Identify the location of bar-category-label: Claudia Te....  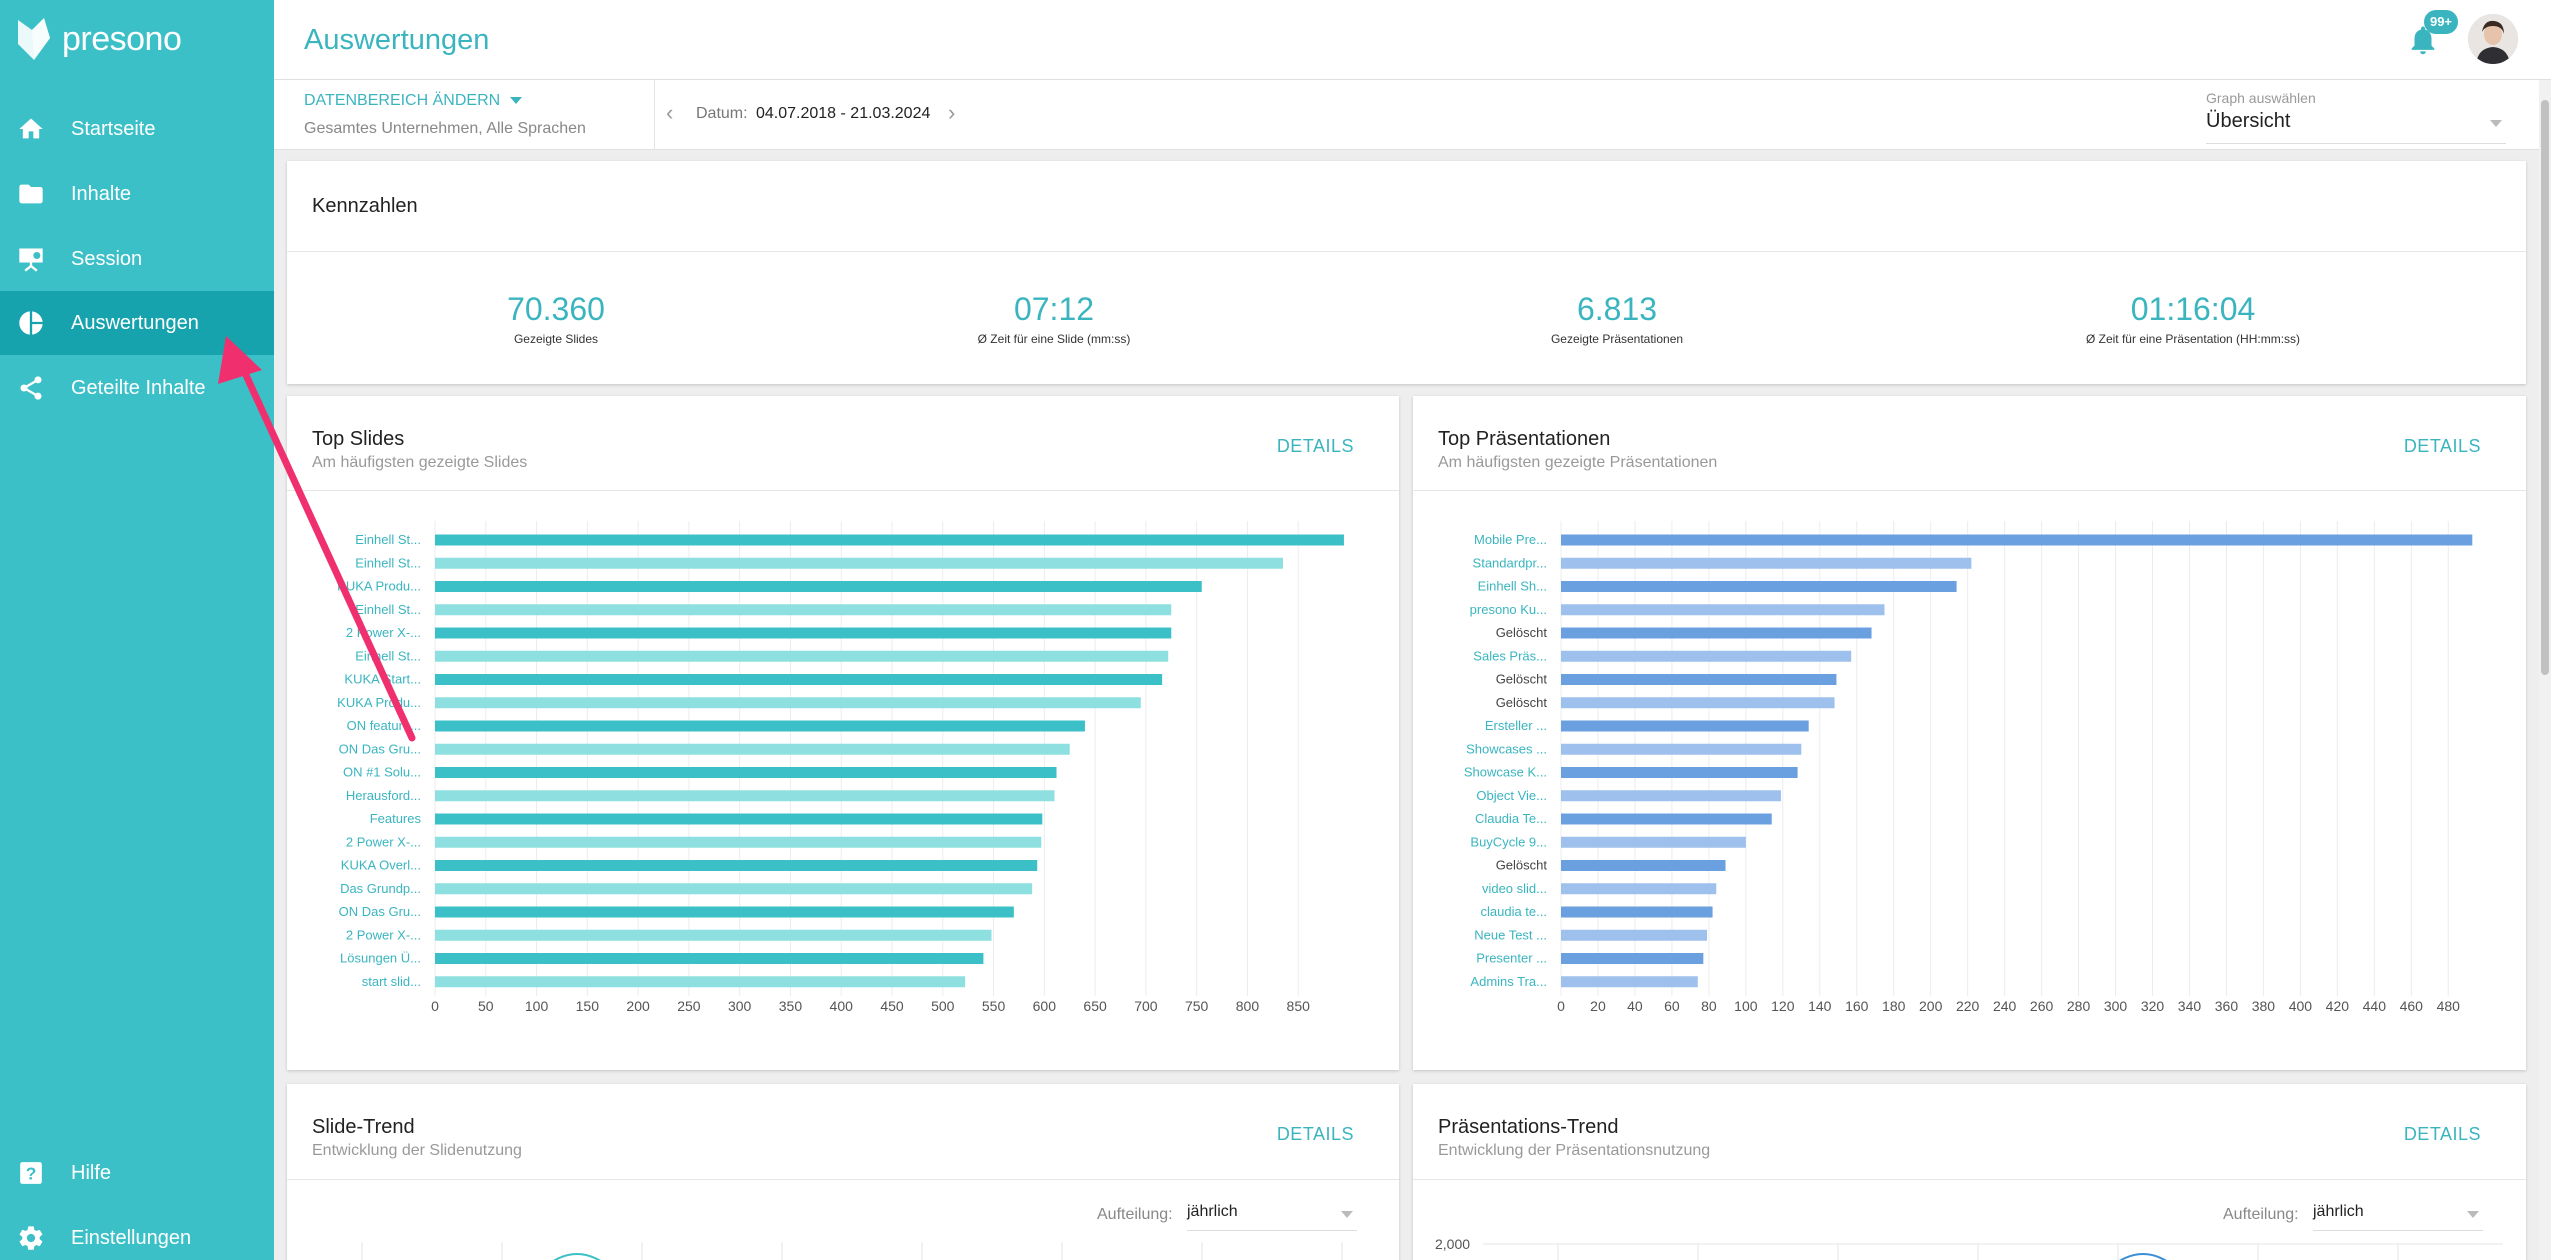
(1511, 818).